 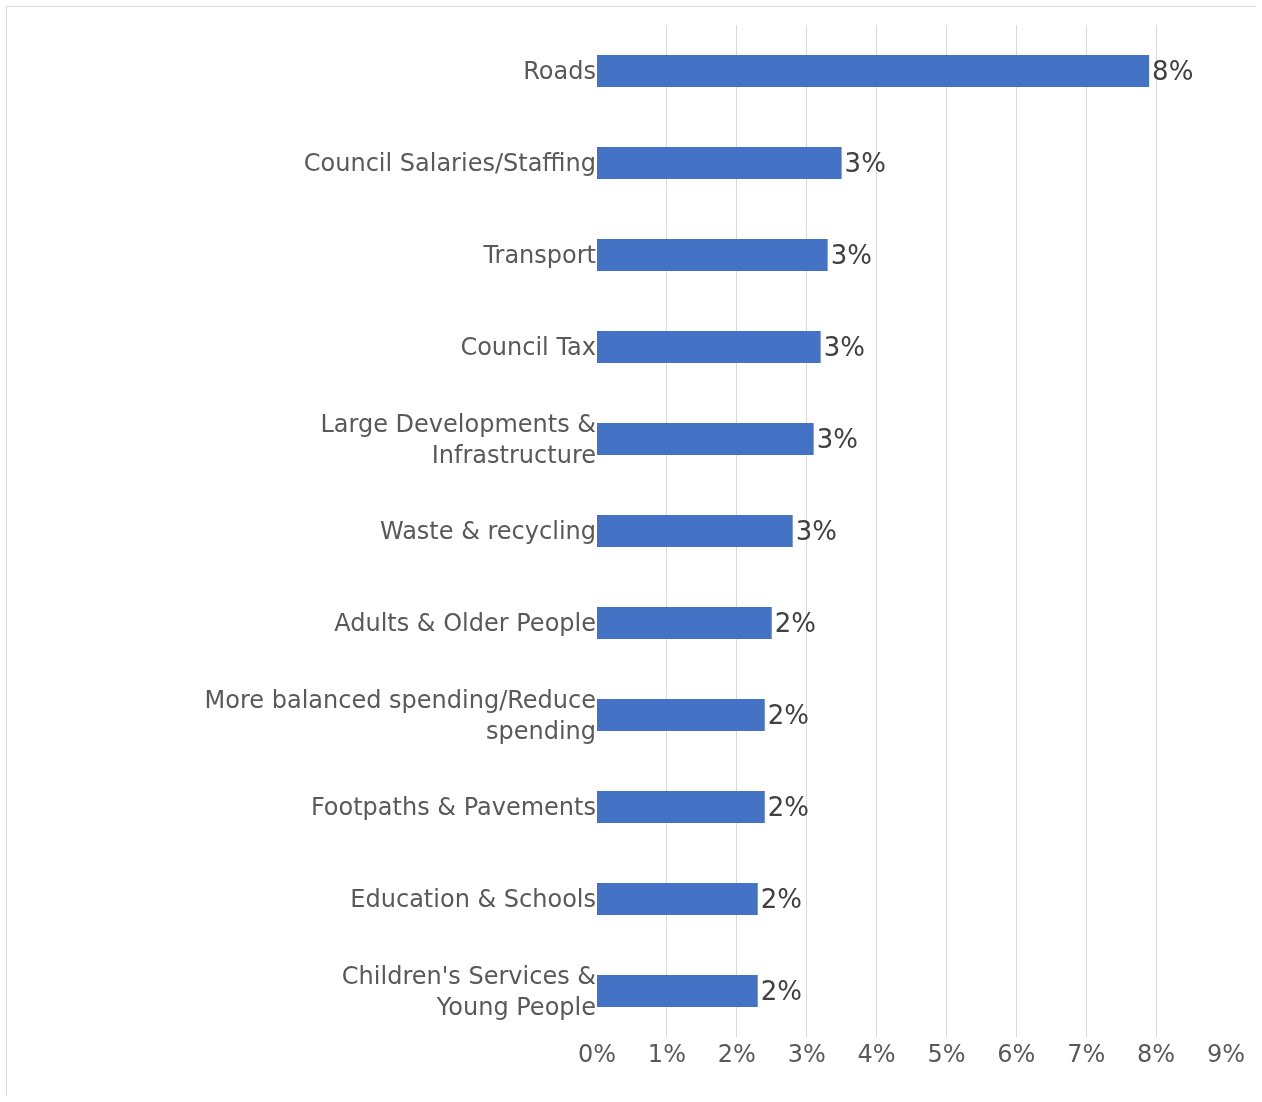 I want to click on x-tick-label: 7%, so click(x=1086, y=1054).